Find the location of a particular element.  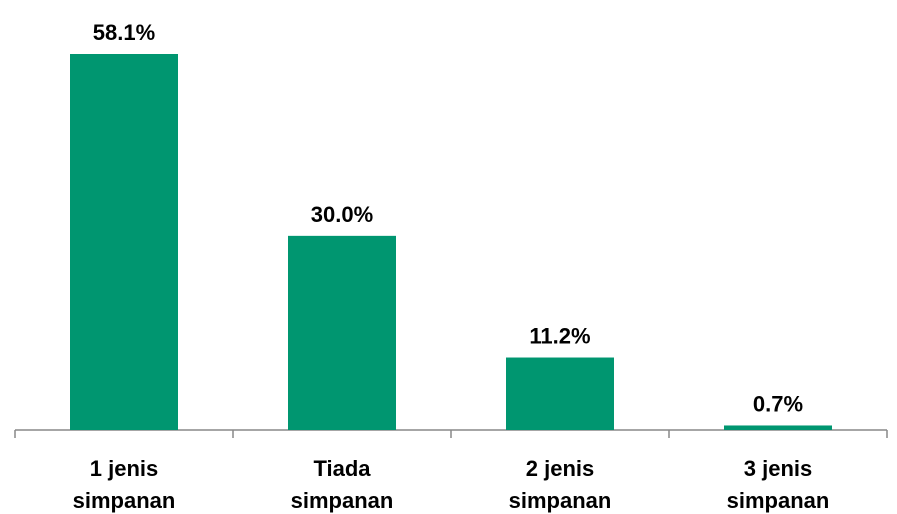

data-label: 58.1% is located at coordinates (124, 32).